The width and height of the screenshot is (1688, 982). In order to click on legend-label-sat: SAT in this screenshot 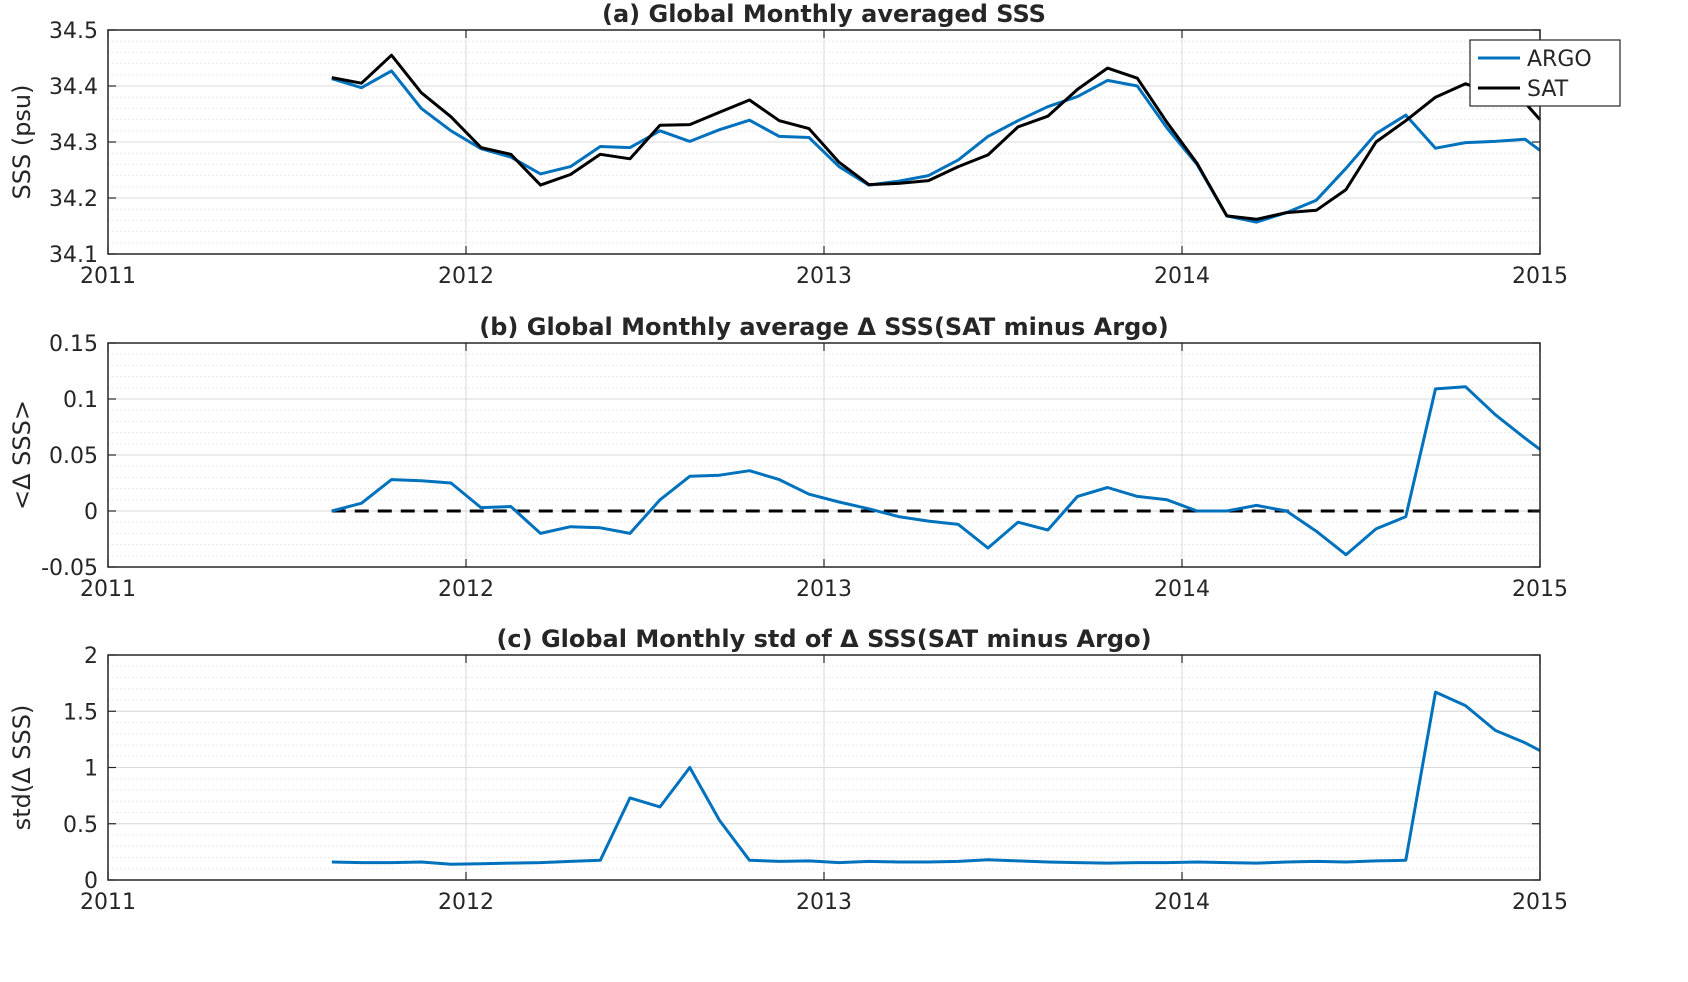, I will do `click(1548, 89)`.